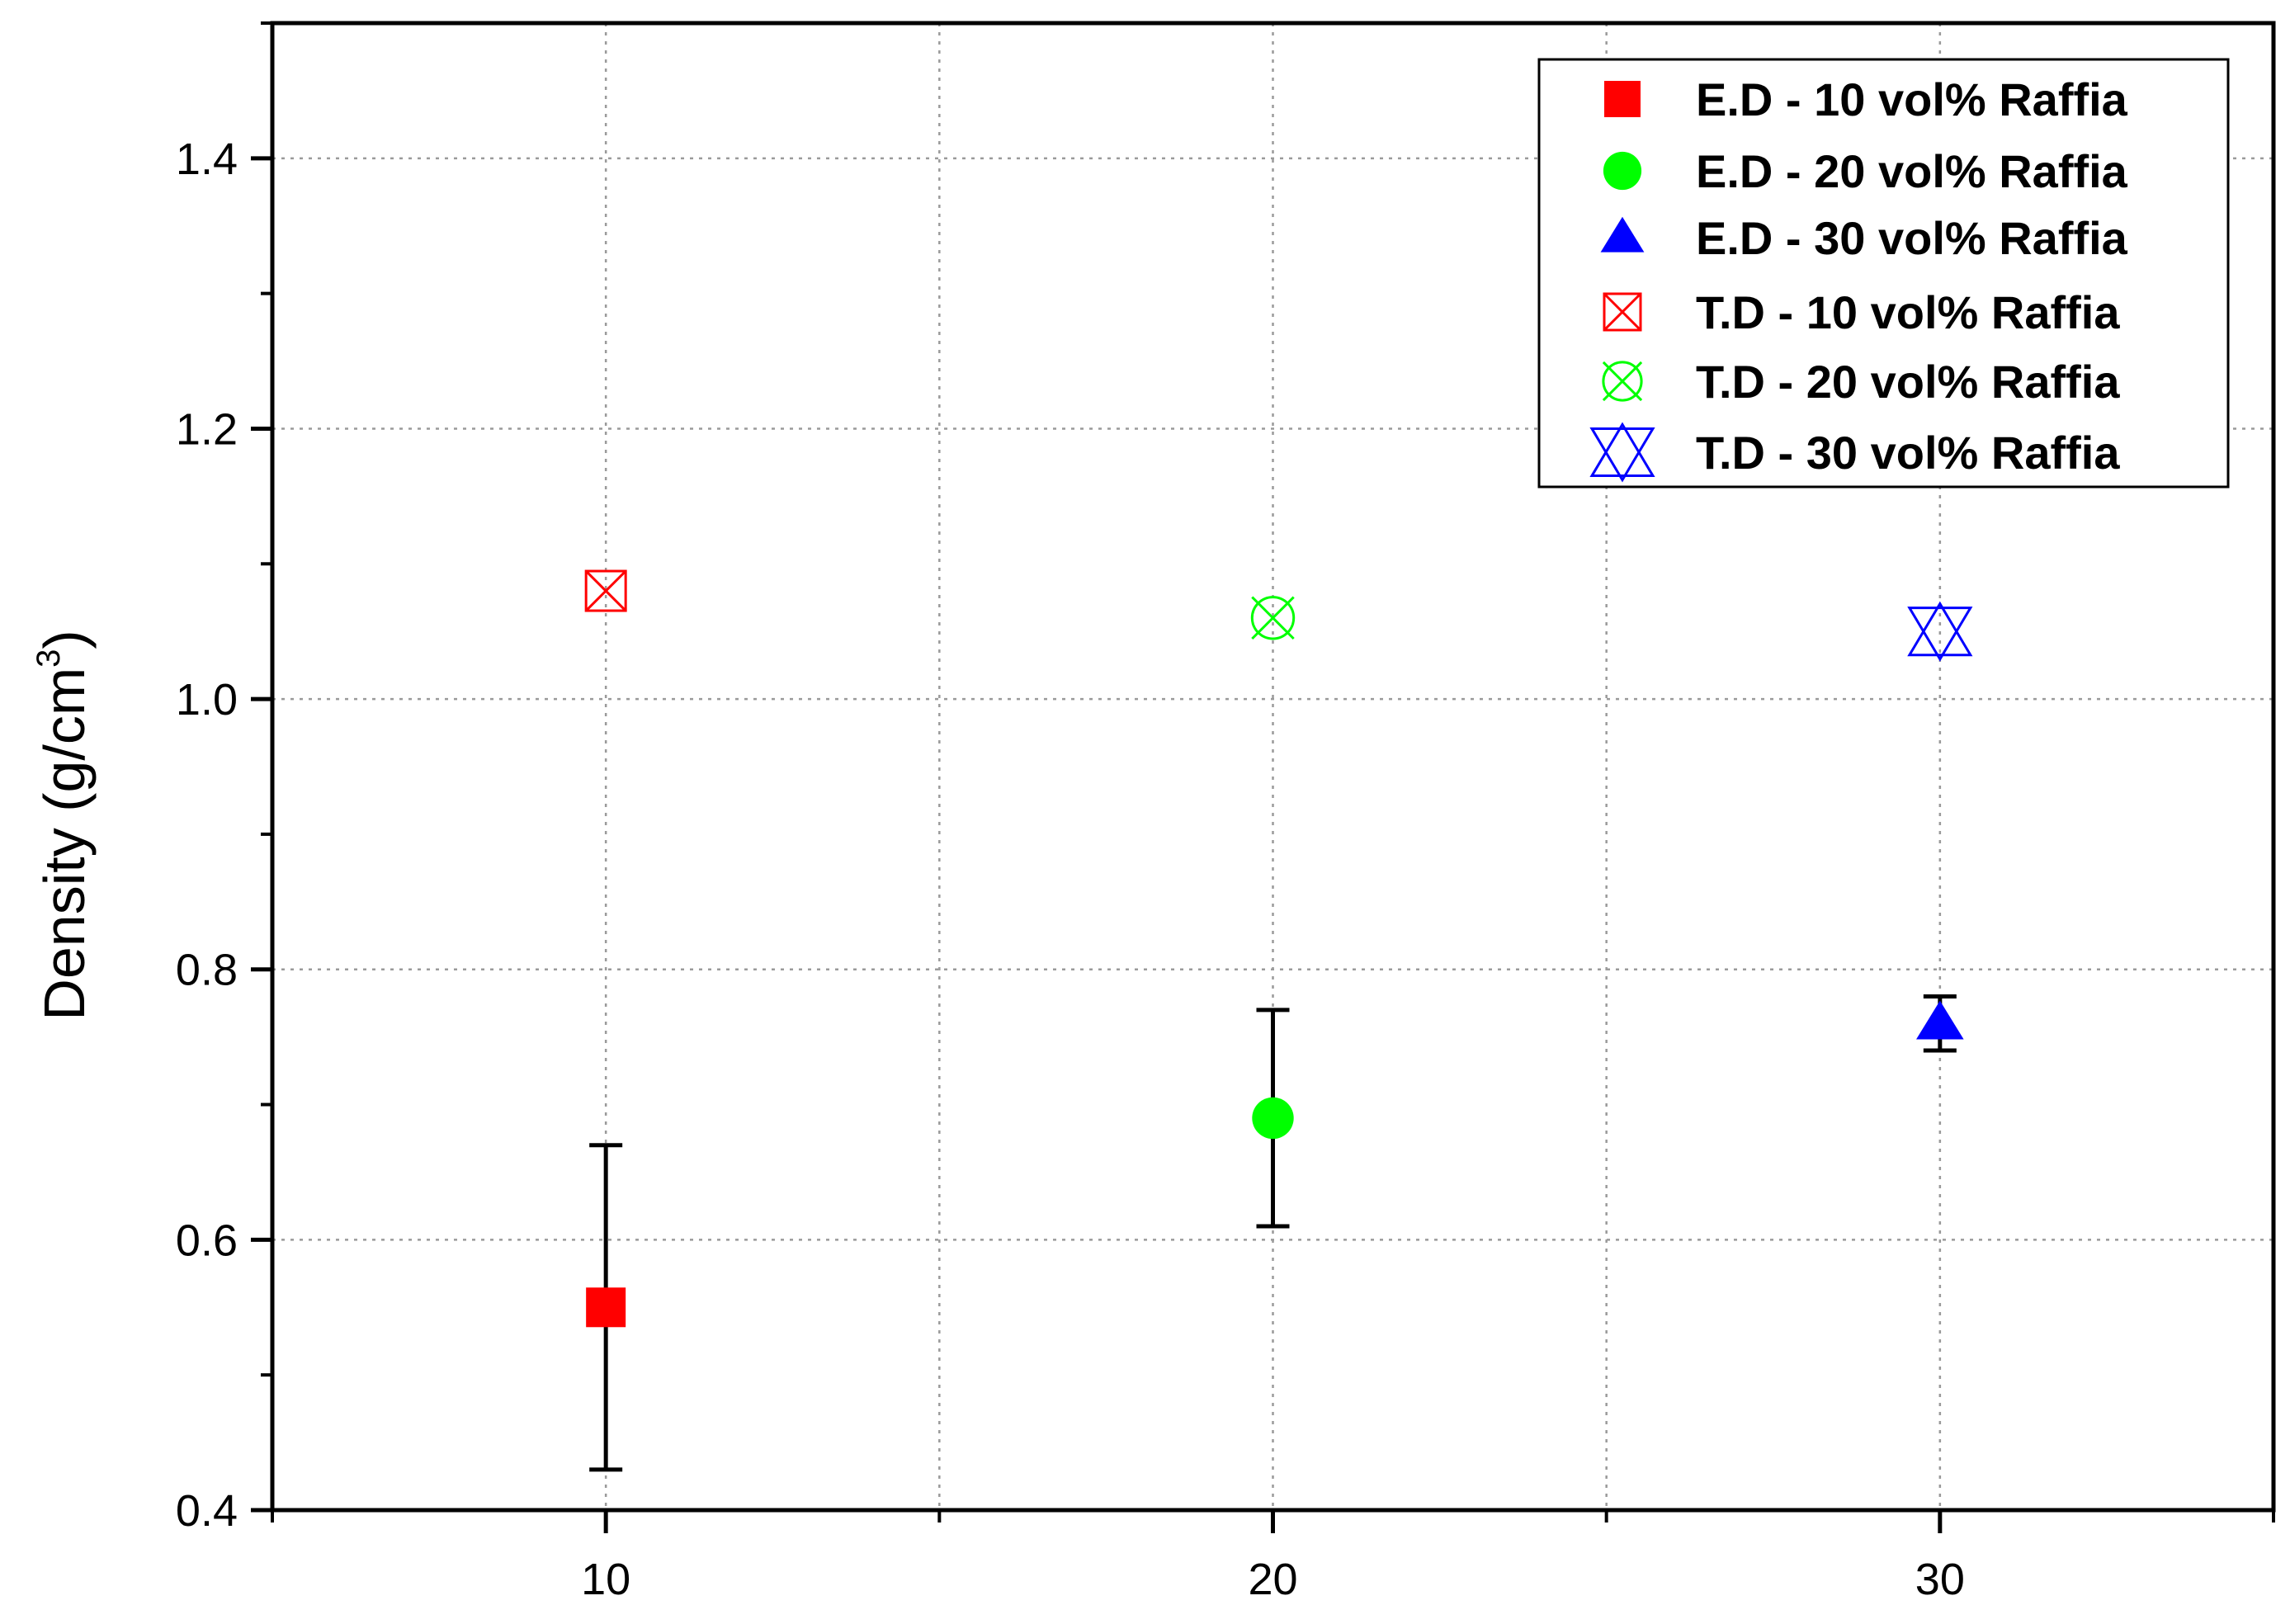 This screenshot has height=1624, width=2290. I want to click on legend-label: E.D - 30 vol% Raffia, so click(1912, 238).